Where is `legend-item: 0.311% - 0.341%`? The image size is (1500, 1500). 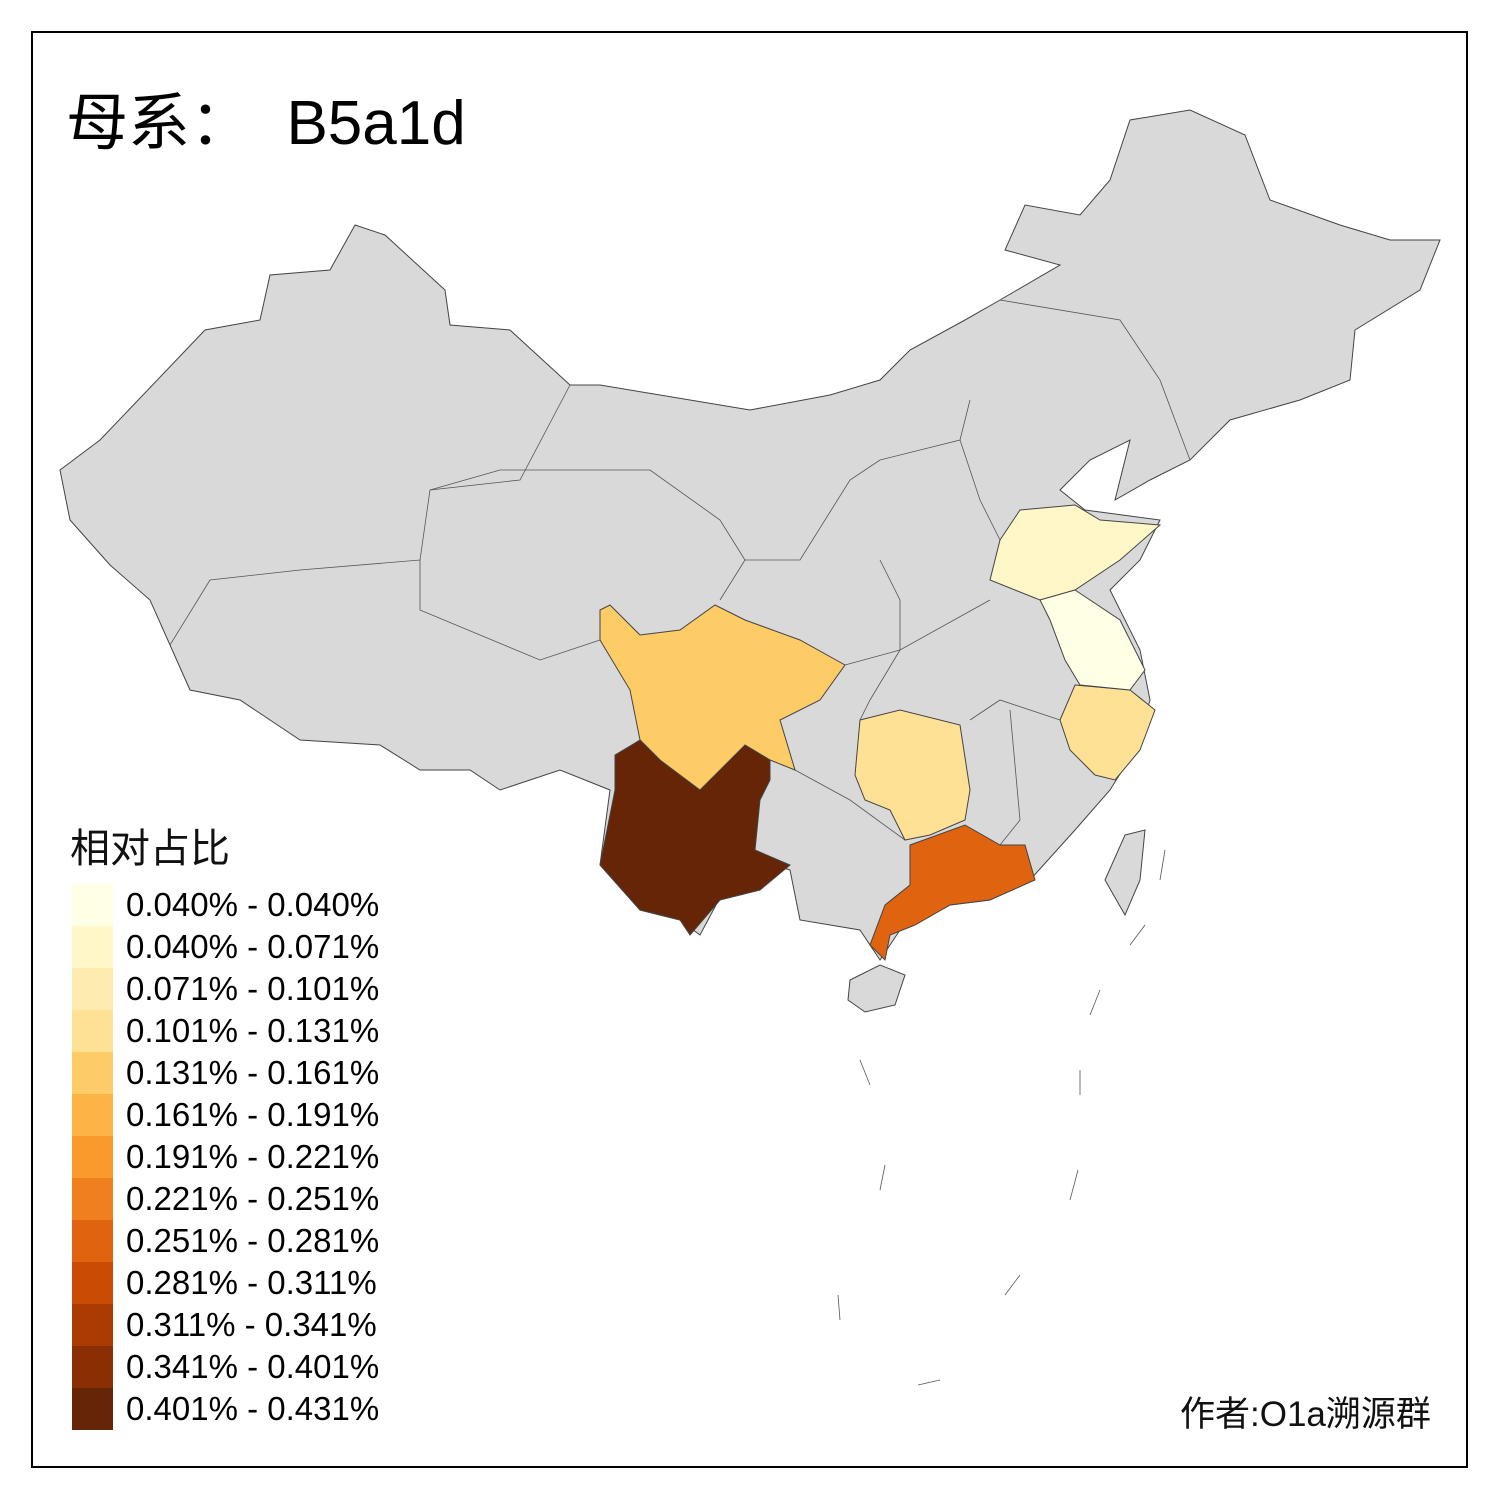
legend-item: 0.311% - 0.341% is located at coordinates (225, 1325).